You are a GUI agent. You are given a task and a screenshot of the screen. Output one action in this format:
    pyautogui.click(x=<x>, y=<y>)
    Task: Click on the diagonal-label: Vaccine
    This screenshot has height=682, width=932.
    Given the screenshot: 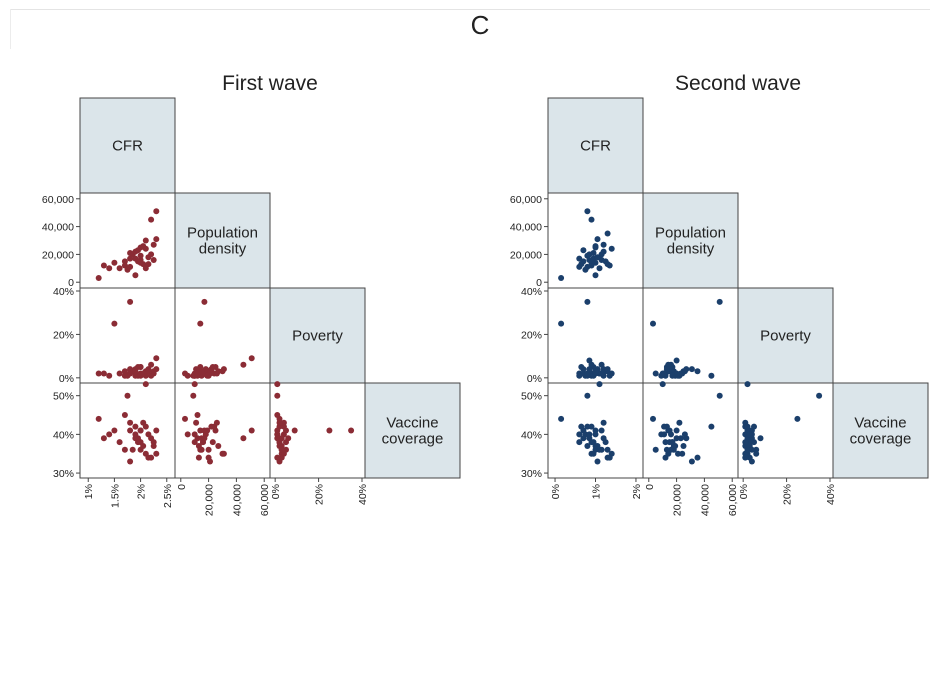 What is the action you would take?
    pyautogui.click(x=412, y=423)
    